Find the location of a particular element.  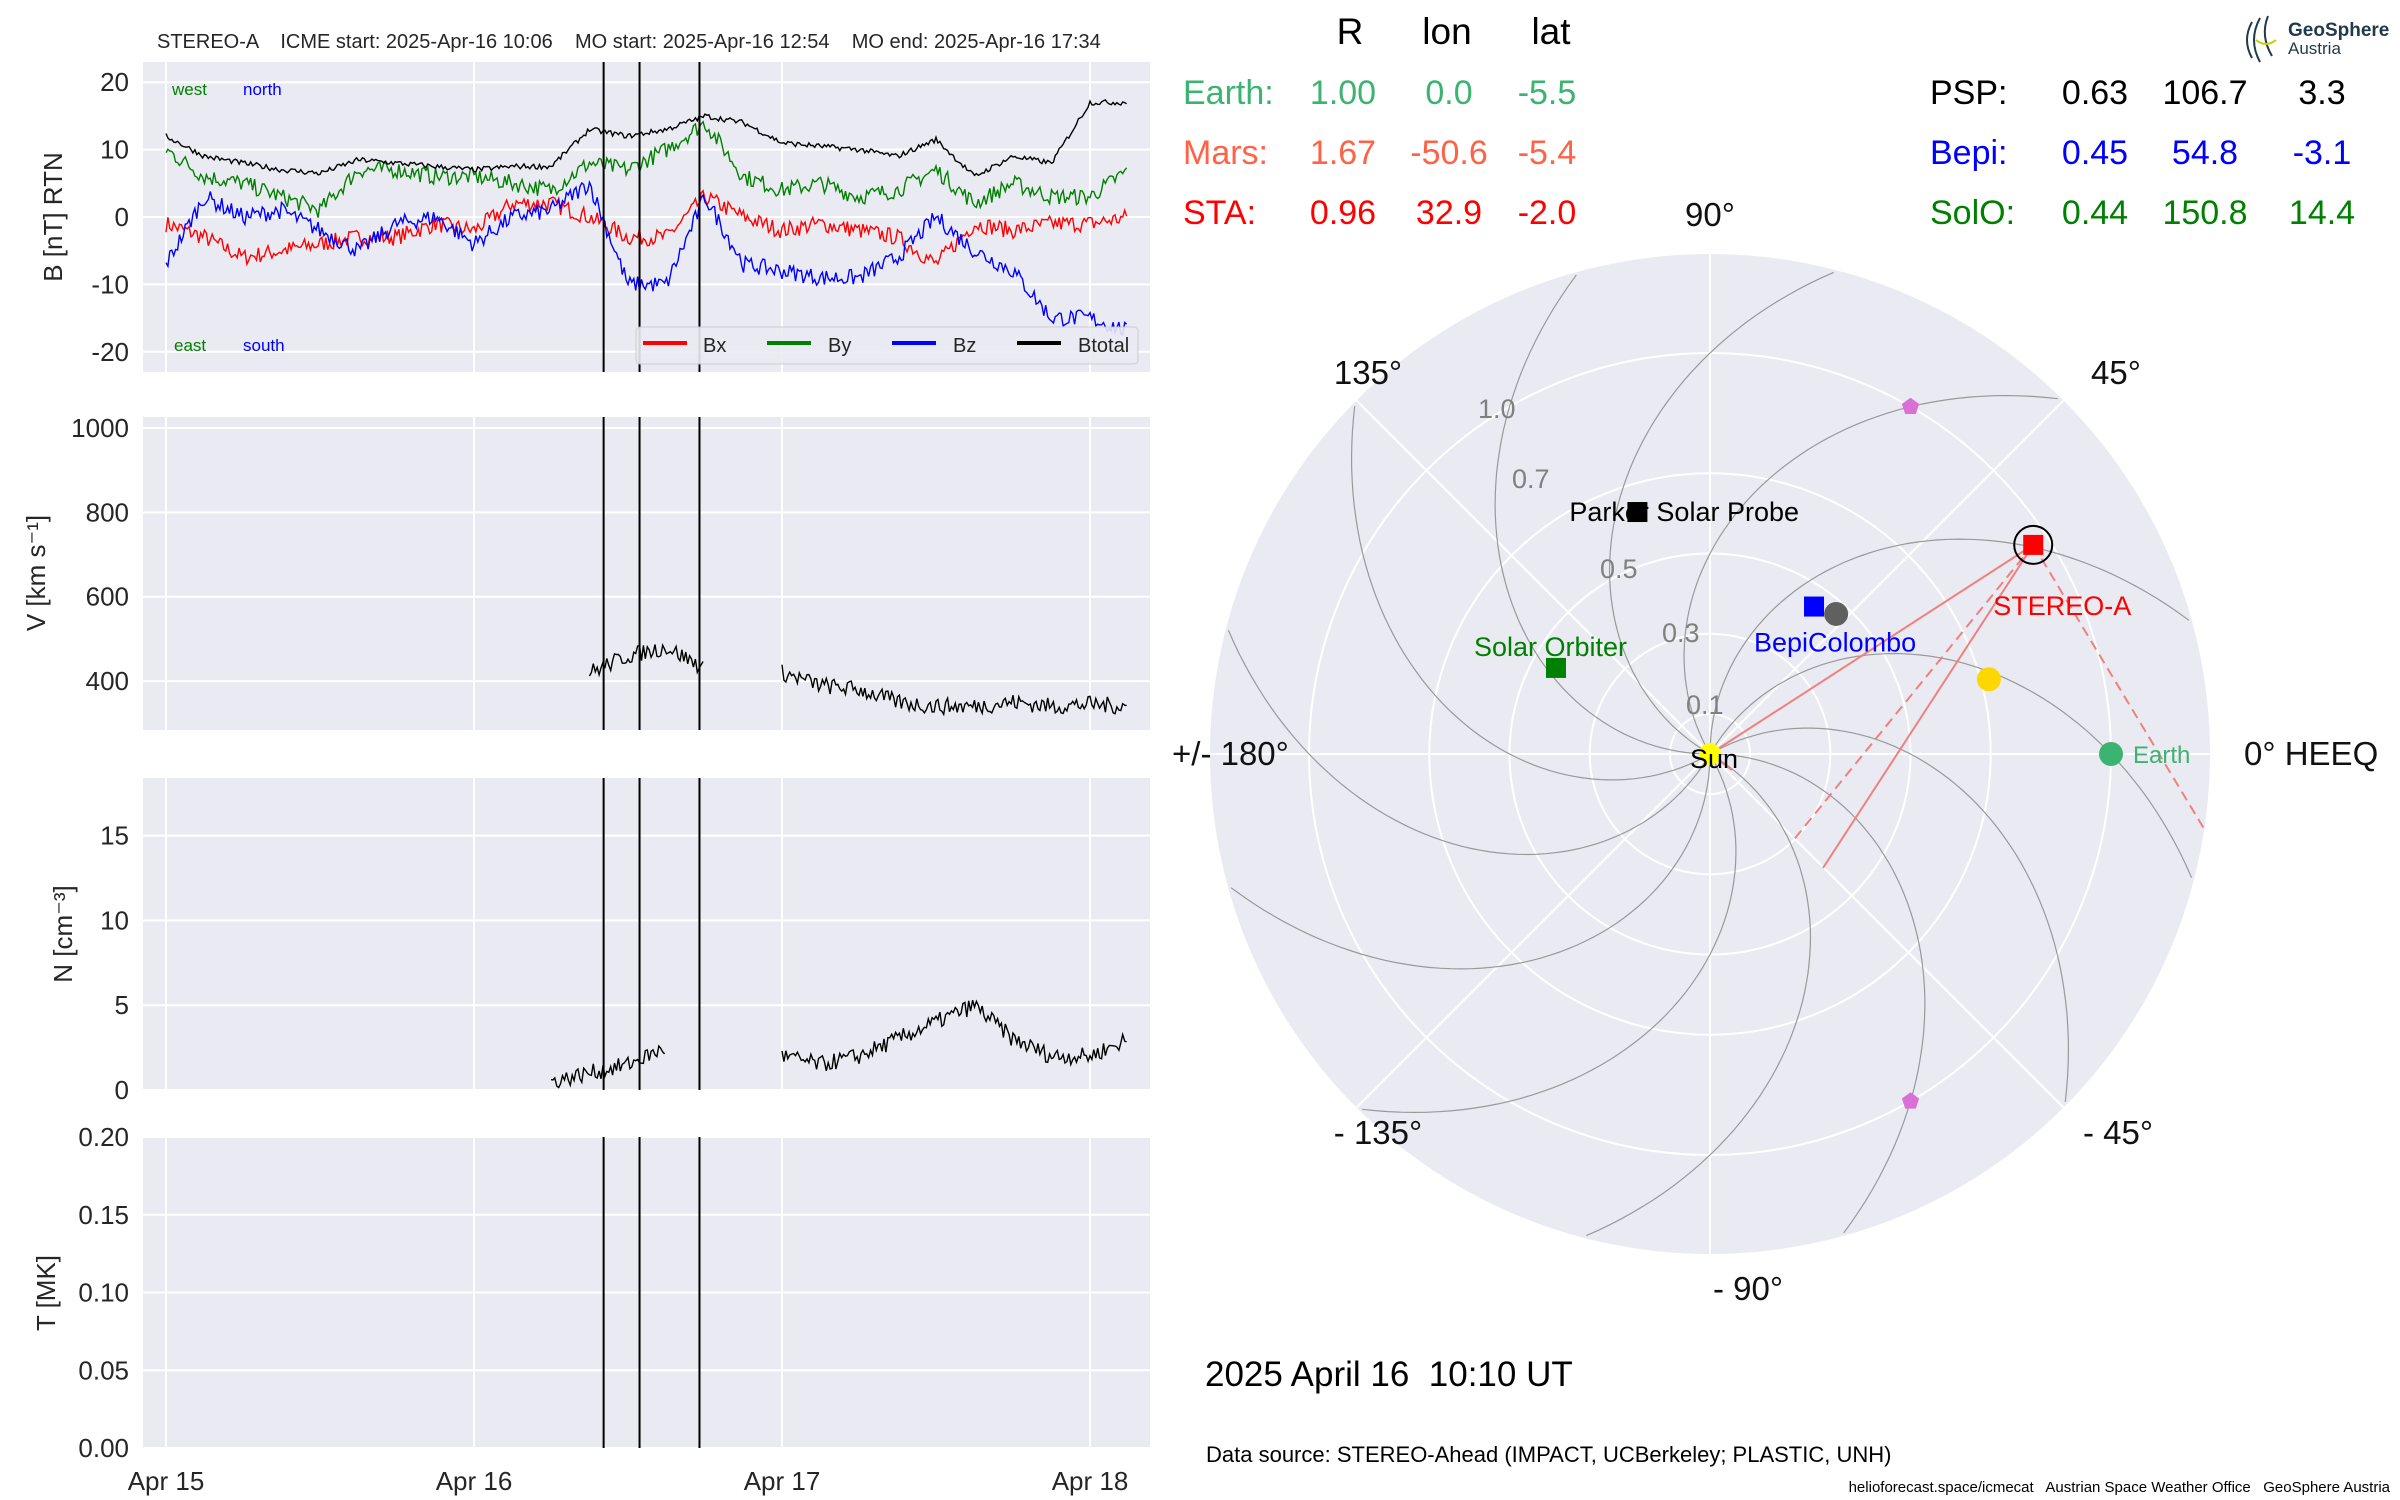

body-label: Parker Solar Probe is located at coordinates (1684, 512).